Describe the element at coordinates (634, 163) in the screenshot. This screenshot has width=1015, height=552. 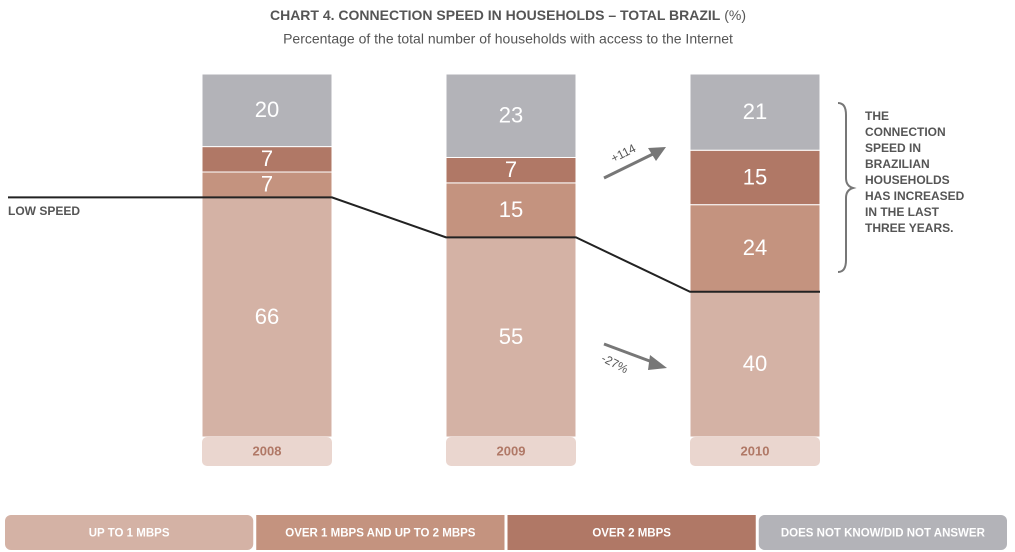
I see `increase-arrow` at that location.